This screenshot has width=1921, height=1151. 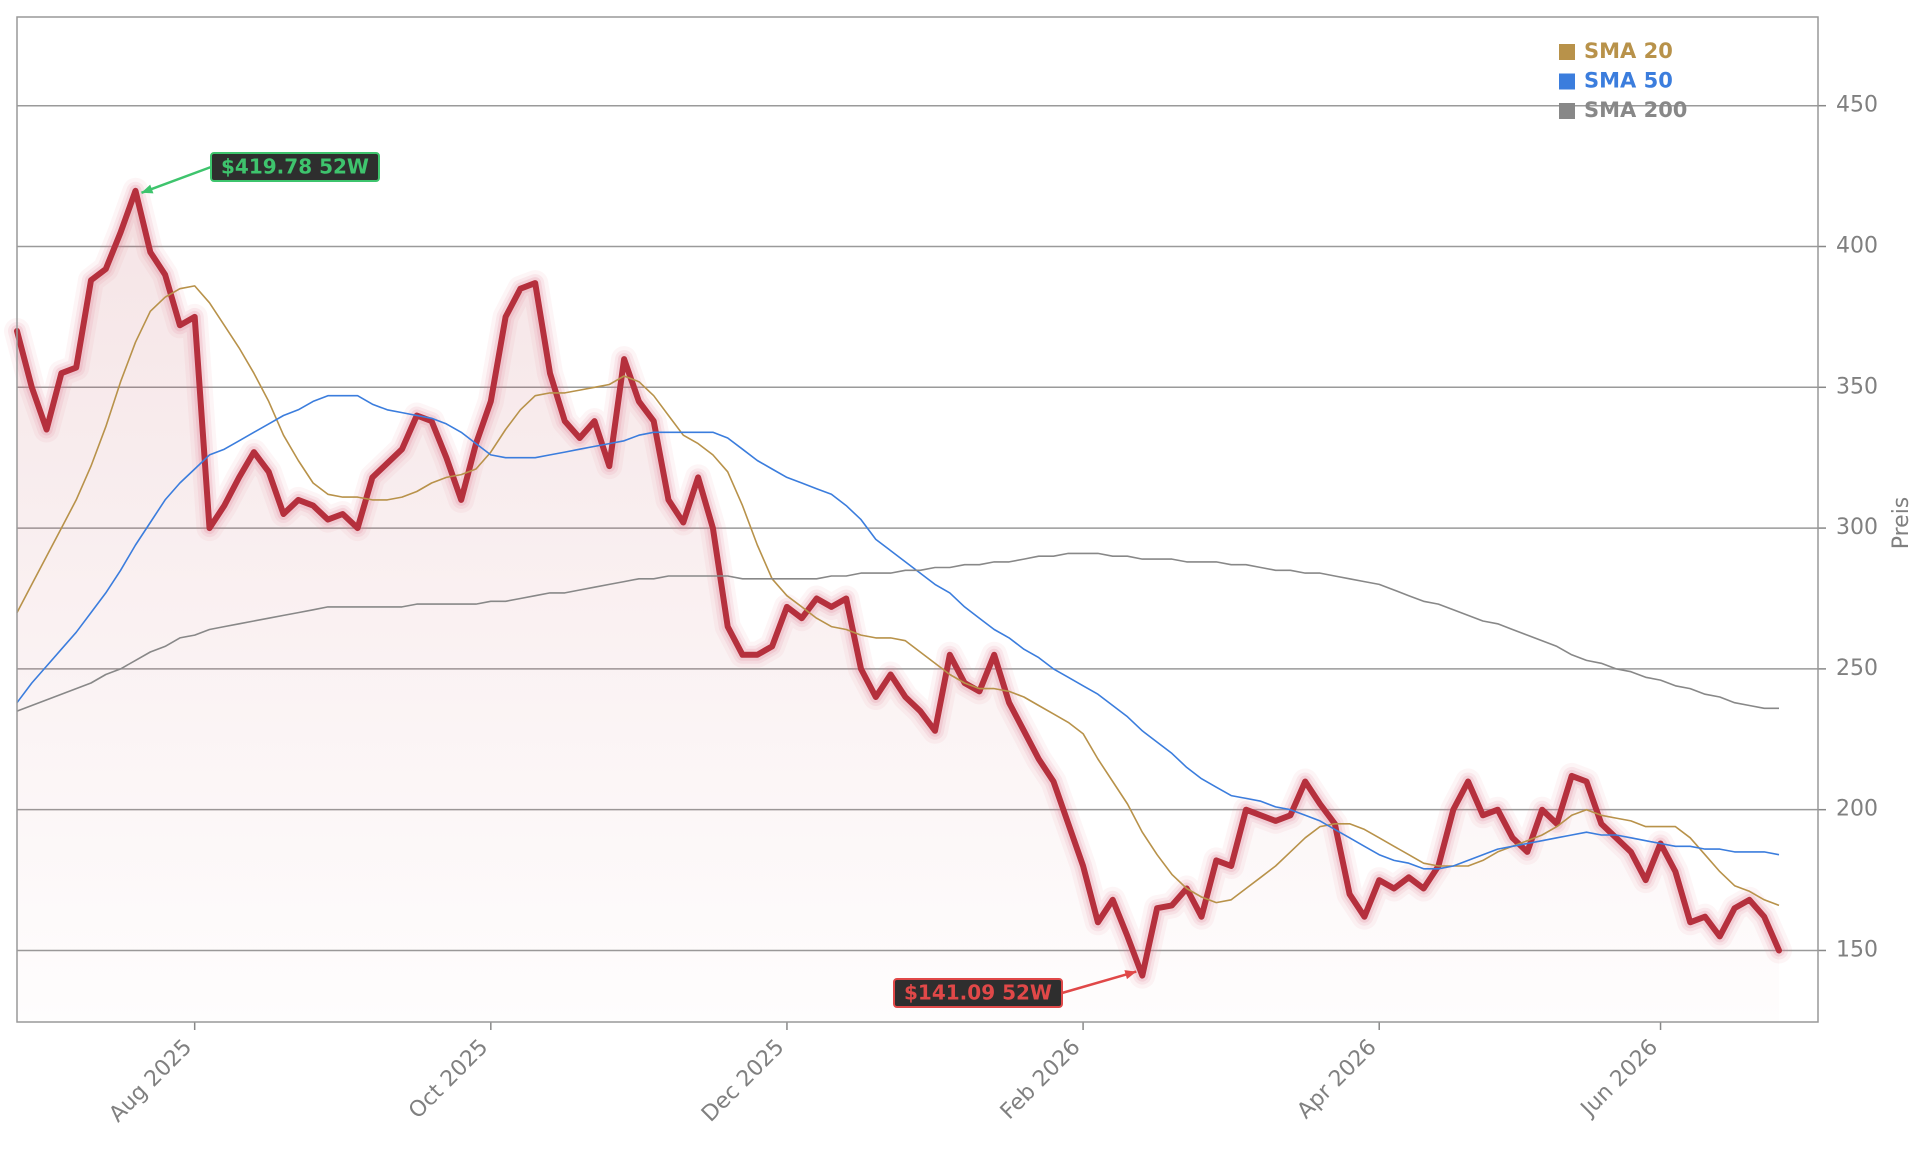 What do you see at coordinates (1857, 668) in the screenshot?
I see `y-tick-label: 250` at bounding box center [1857, 668].